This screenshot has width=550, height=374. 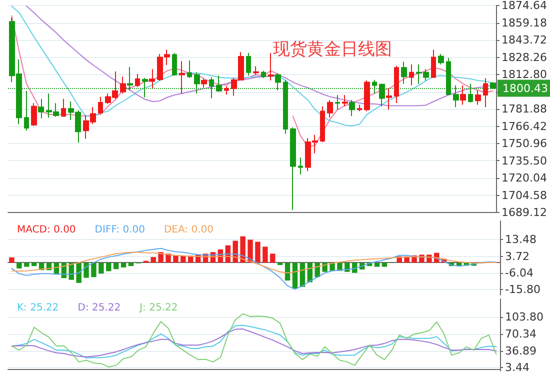 I want to click on y-tick-label: 1828.26, so click(x=525, y=57).